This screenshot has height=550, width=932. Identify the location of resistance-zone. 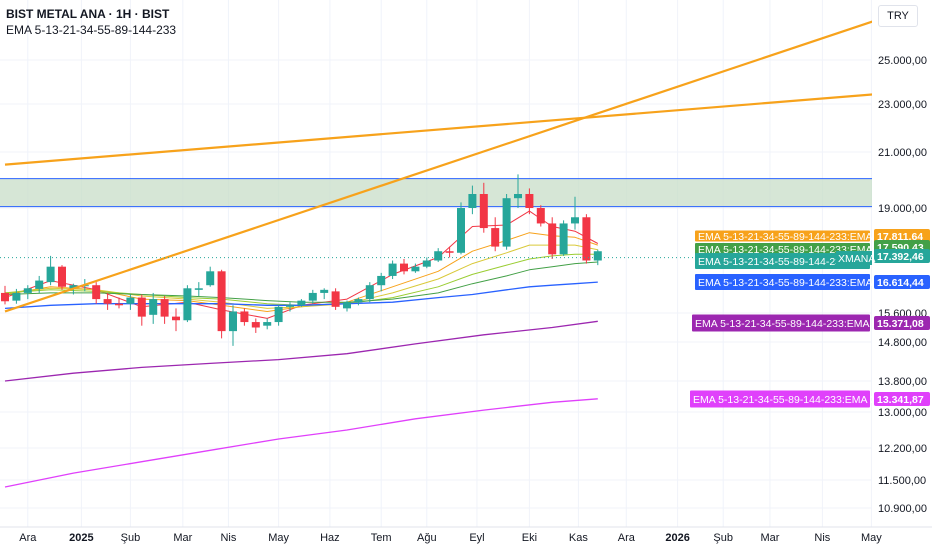
(436, 192).